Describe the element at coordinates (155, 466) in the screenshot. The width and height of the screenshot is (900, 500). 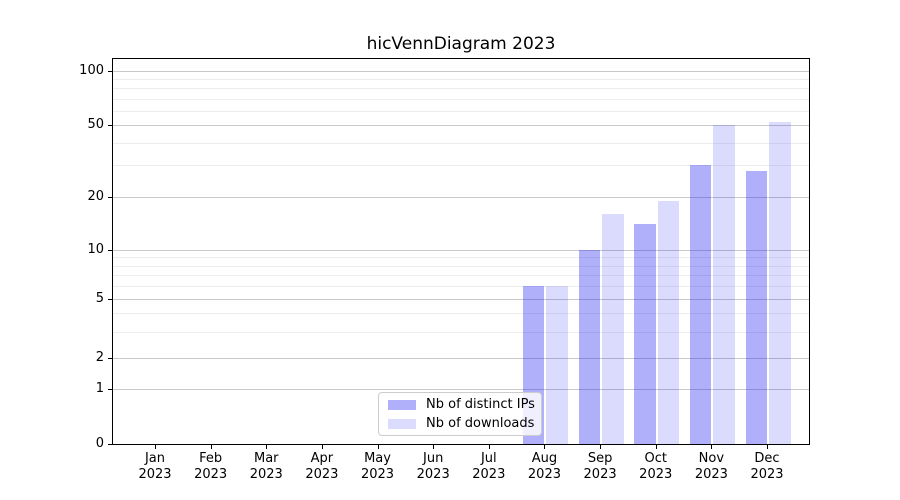
I see `x-tick-label-jan: Jan 2023` at that location.